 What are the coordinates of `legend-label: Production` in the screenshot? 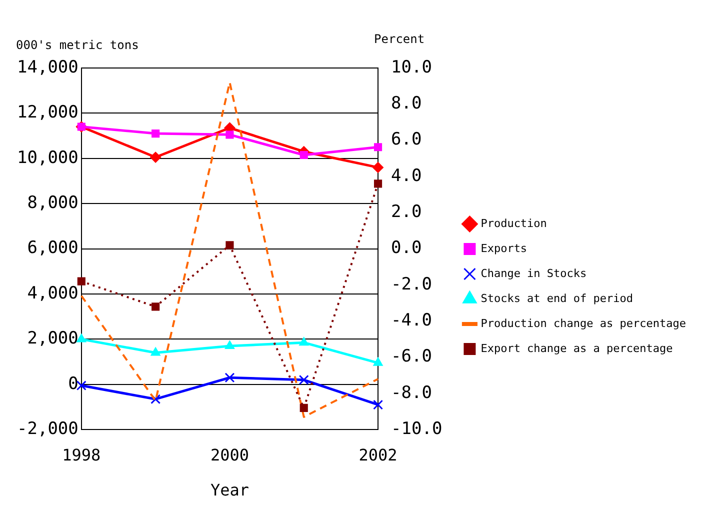 It's located at (513, 223).